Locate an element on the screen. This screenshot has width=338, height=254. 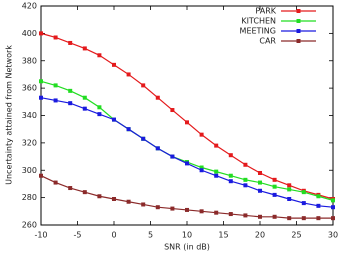
legend-label: KITCHEN is located at coordinates (258, 21).